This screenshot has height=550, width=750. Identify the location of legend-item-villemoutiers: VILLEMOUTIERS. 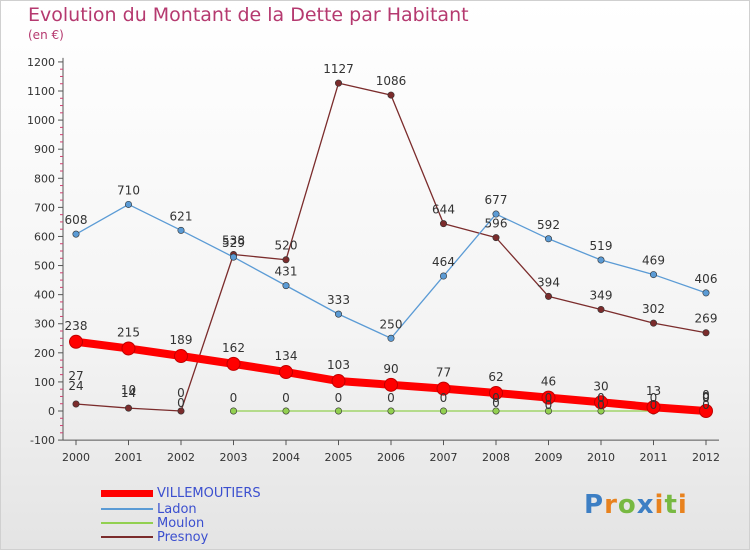
(181, 493).